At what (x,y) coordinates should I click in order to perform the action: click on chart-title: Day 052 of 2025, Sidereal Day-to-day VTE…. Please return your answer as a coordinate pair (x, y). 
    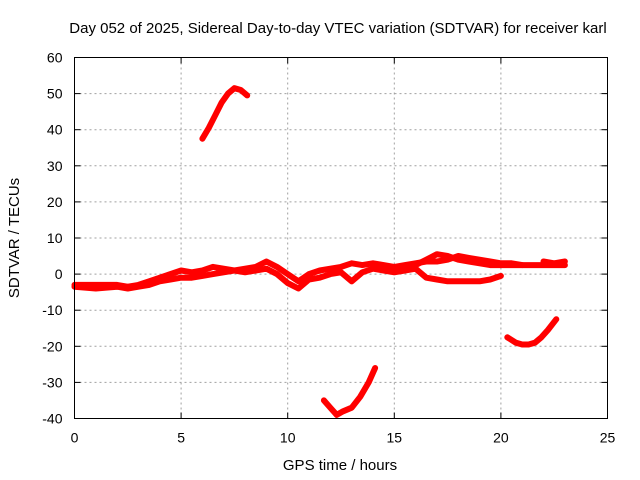
    Looking at the image, I should click on (337, 28).